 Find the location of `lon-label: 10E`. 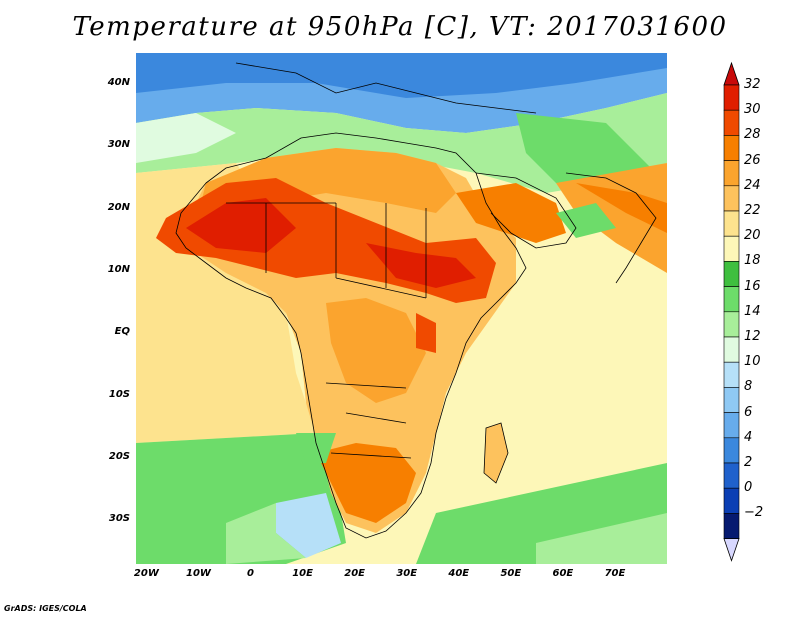

lon-label: 10E is located at coordinates (302, 573).